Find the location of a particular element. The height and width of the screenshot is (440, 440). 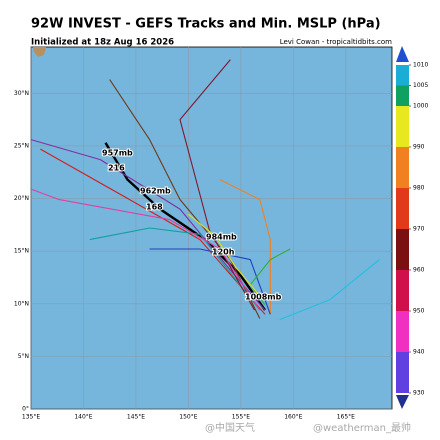

x-tick-label: 165°E is located at coordinates (346, 417).